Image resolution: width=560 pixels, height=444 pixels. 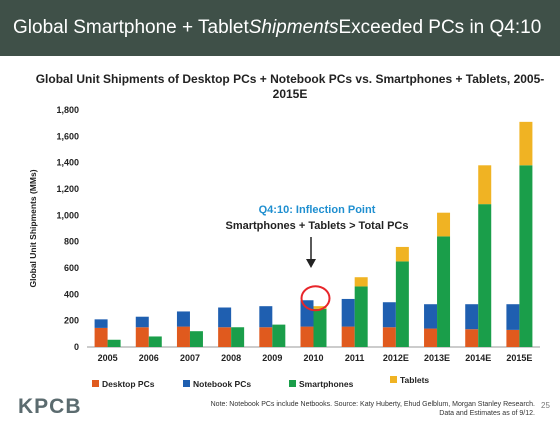 I want to click on y-tick-label: 1,200, so click(x=67, y=189).